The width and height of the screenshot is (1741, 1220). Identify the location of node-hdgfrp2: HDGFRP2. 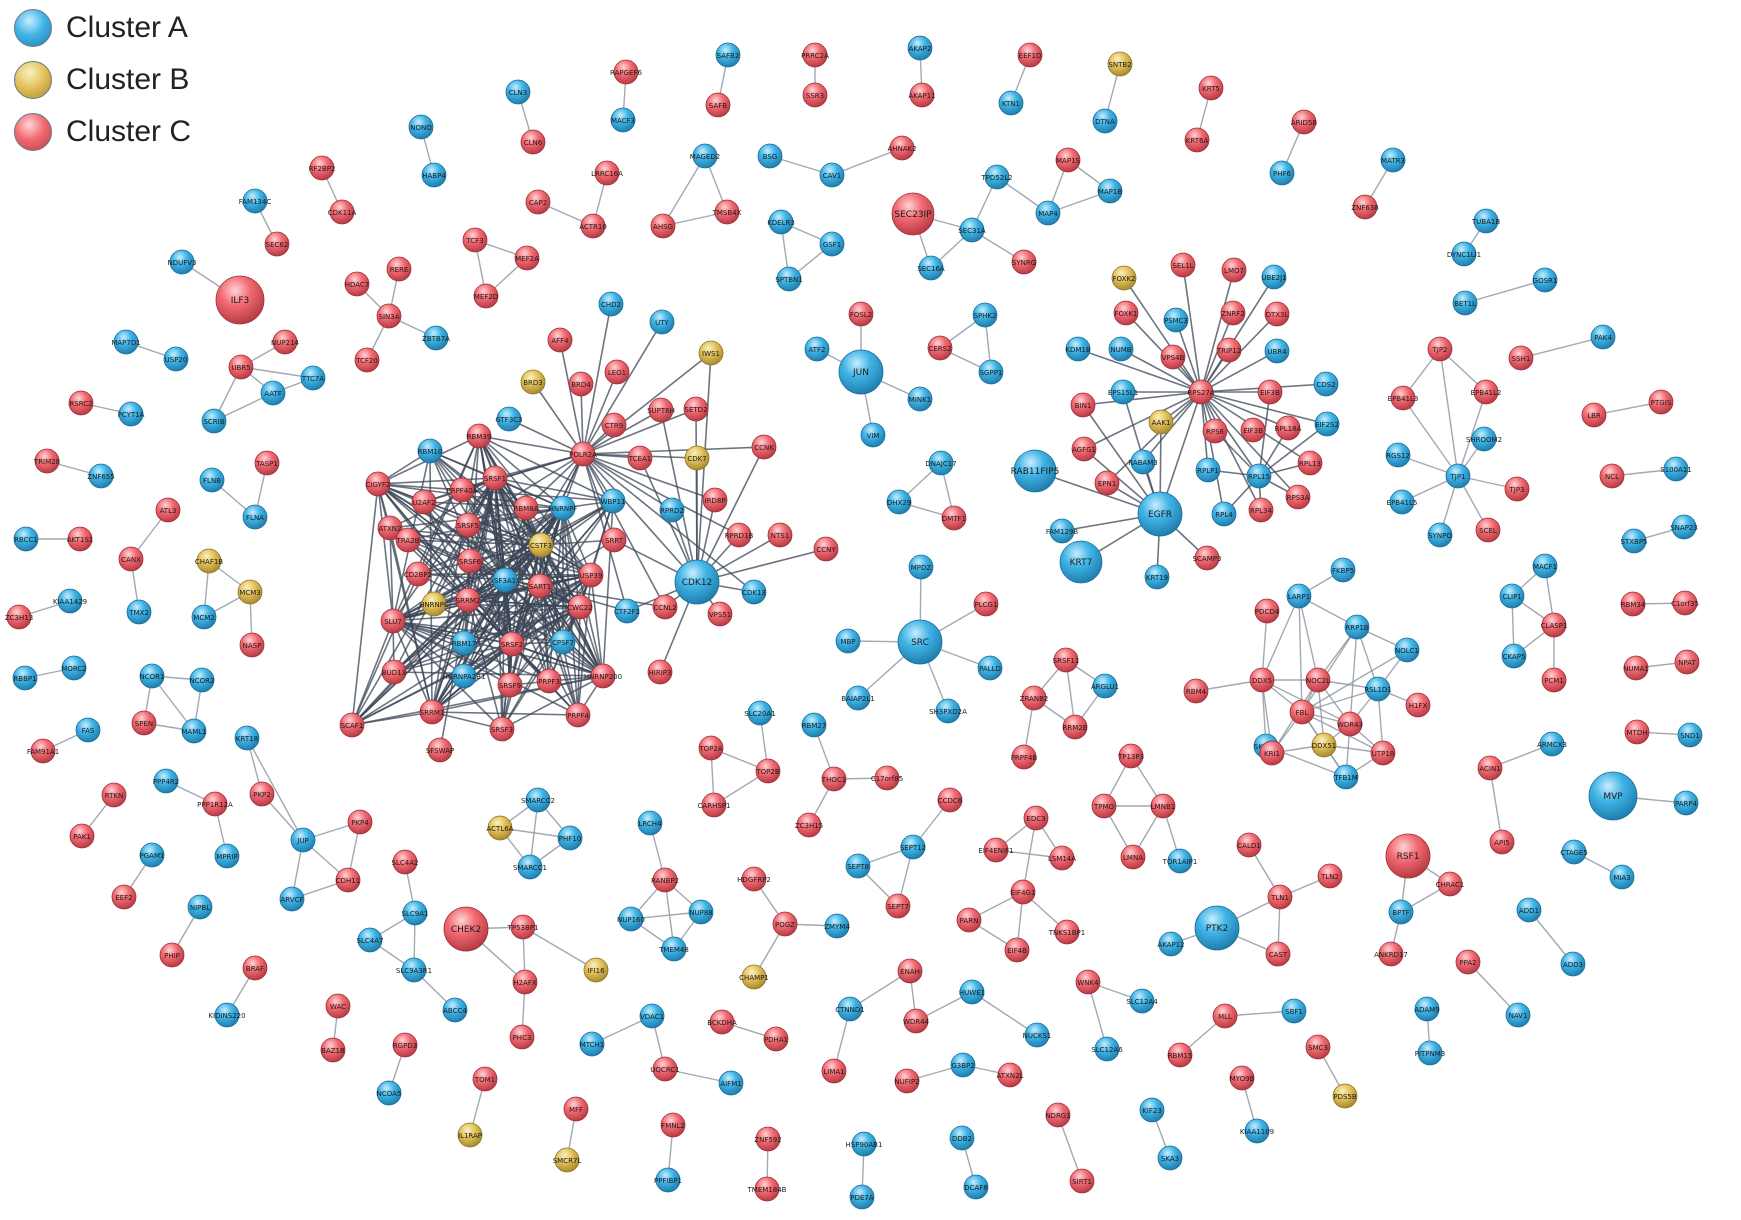
(754, 879).